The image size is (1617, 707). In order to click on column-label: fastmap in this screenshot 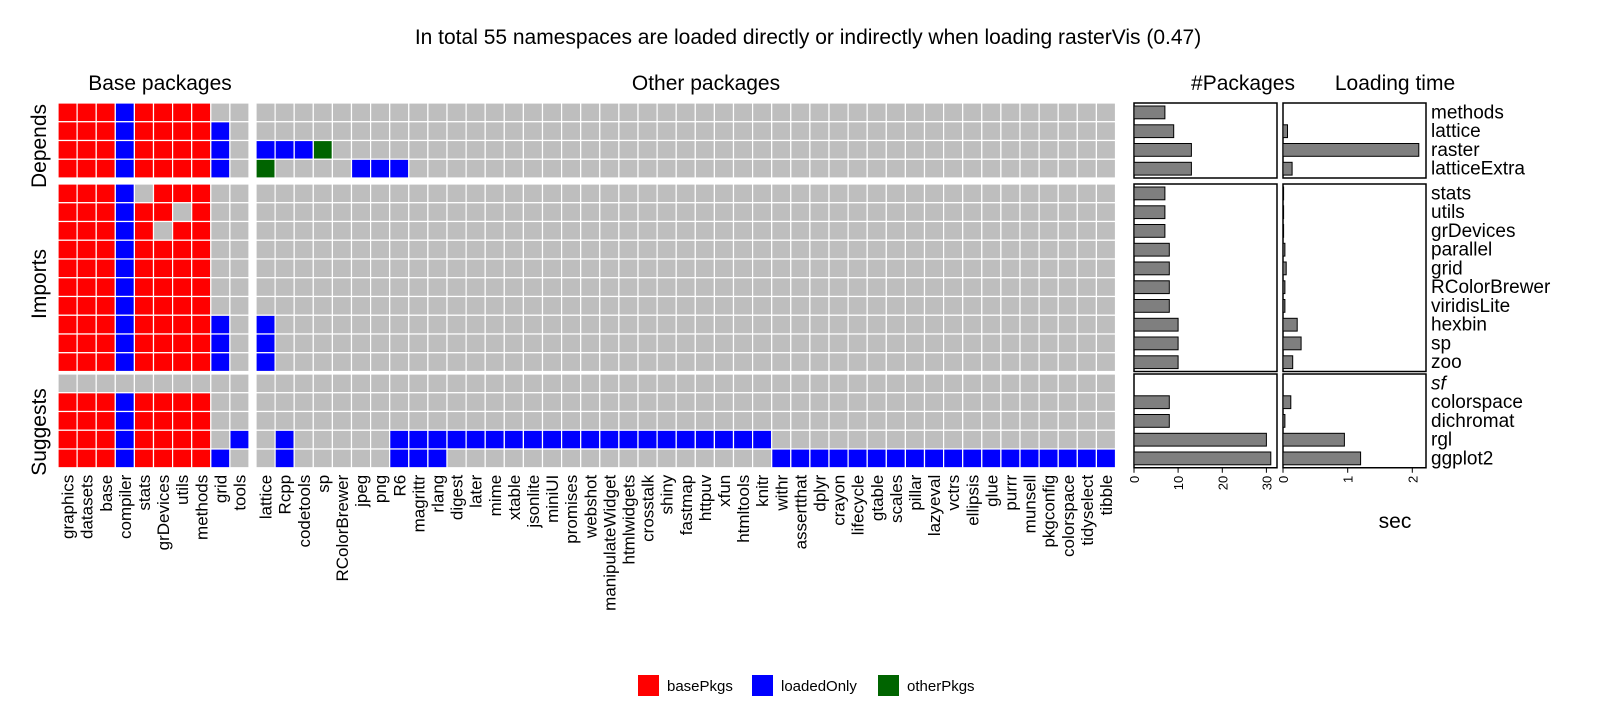, I will do `click(686, 505)`.